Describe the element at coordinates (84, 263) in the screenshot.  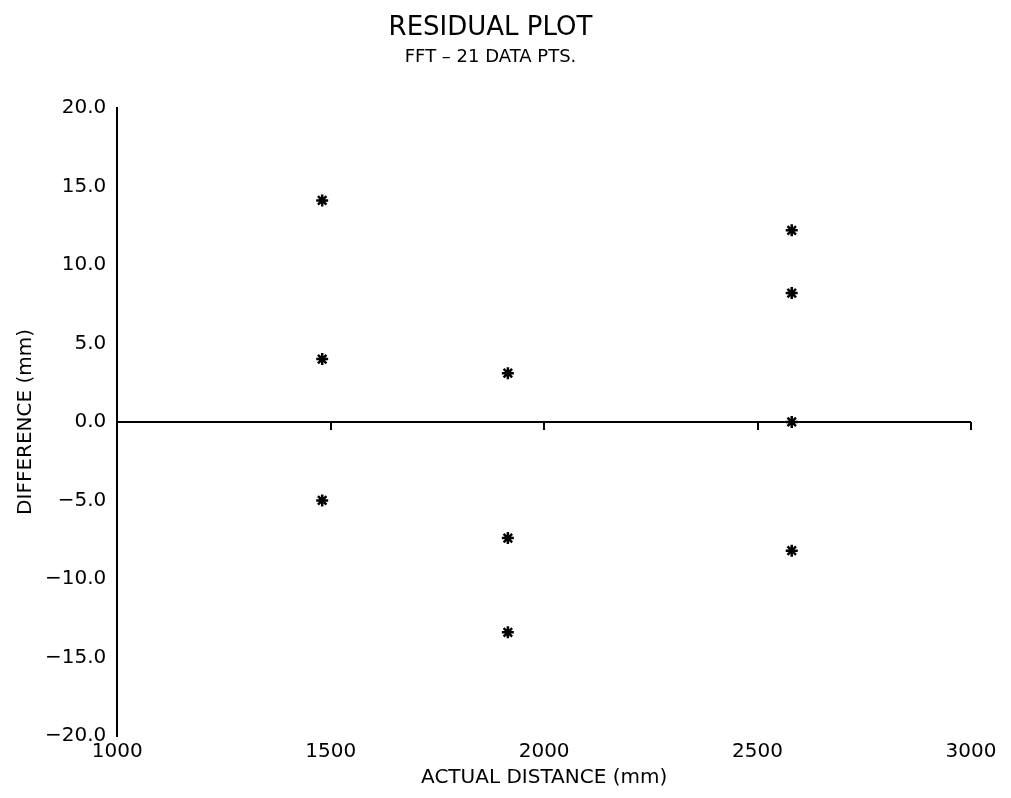
I see `y-tick-label: 10.0` at that location.